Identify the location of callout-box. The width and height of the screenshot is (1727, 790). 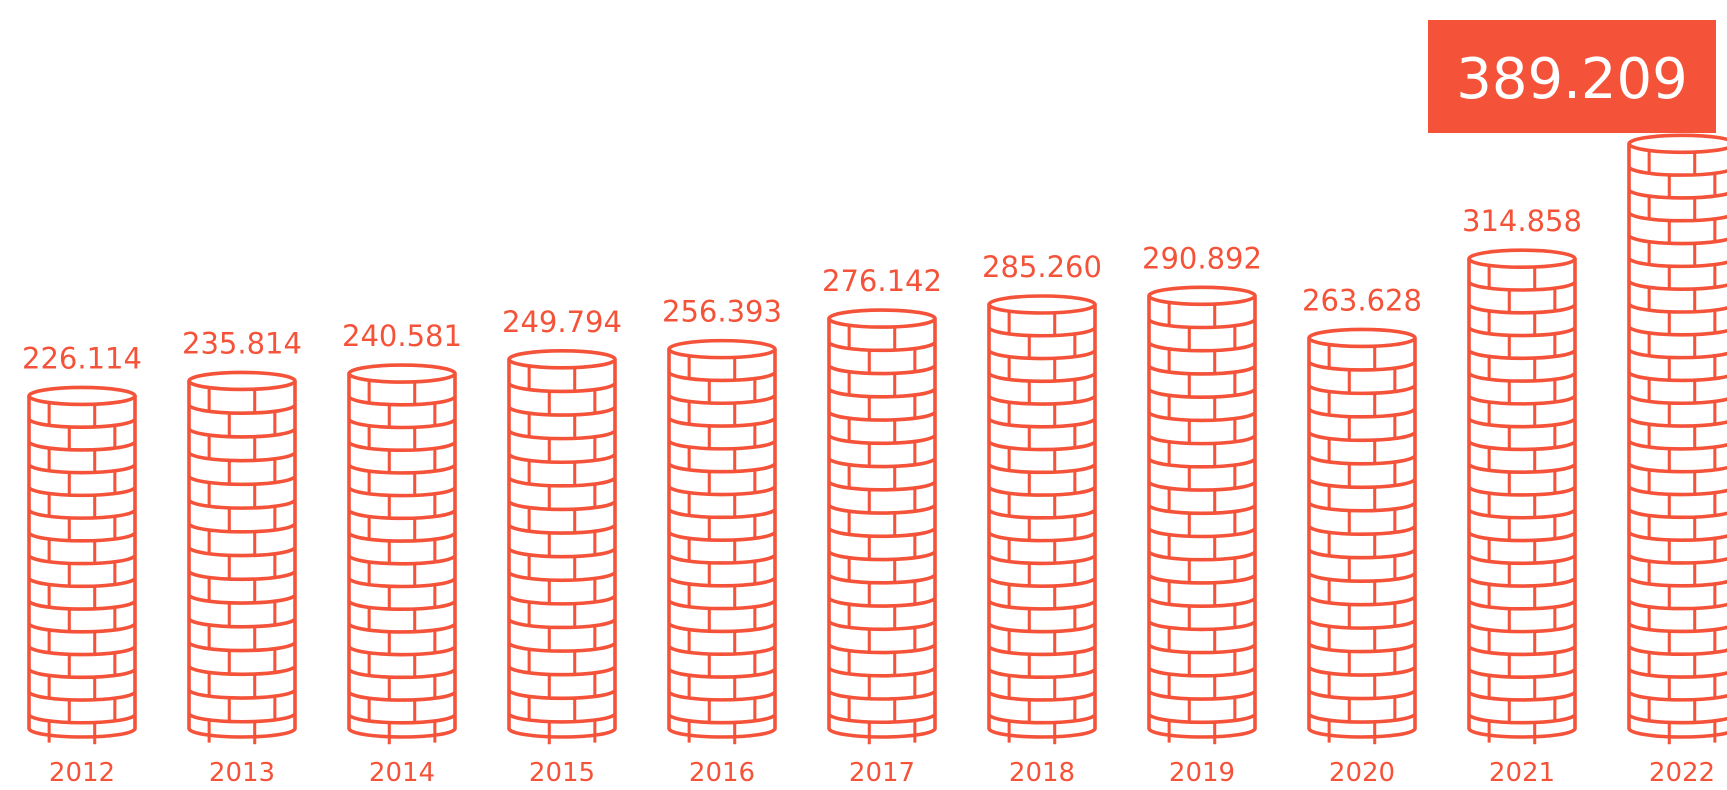
(1572, 76).